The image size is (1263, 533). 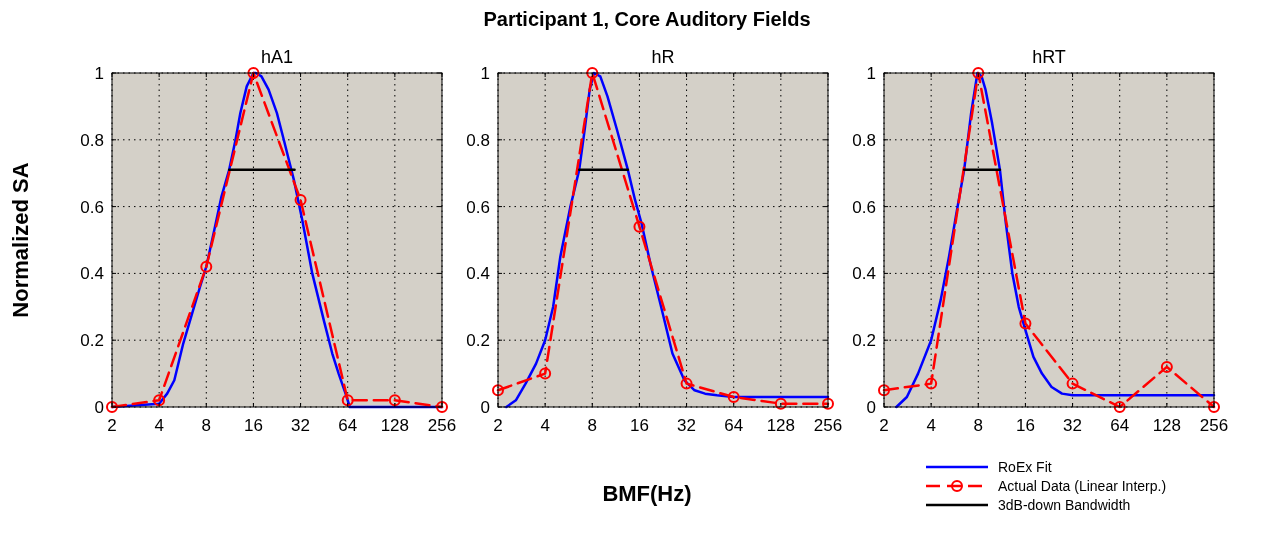 I want to click on legend-label: RoEx Fit, so click(x=1025, y=466).